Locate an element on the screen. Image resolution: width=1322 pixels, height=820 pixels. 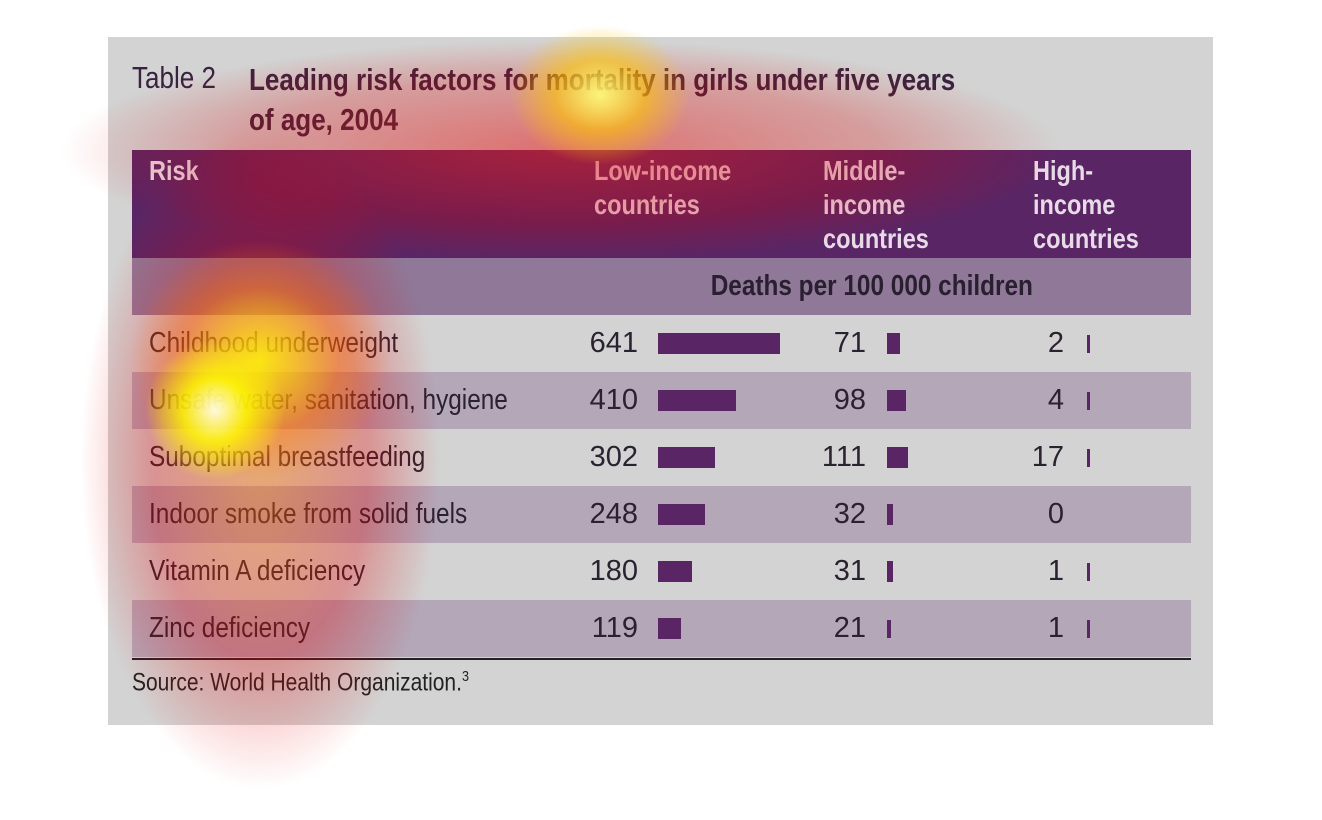
value: 111 is located at coordinates (843, 457).